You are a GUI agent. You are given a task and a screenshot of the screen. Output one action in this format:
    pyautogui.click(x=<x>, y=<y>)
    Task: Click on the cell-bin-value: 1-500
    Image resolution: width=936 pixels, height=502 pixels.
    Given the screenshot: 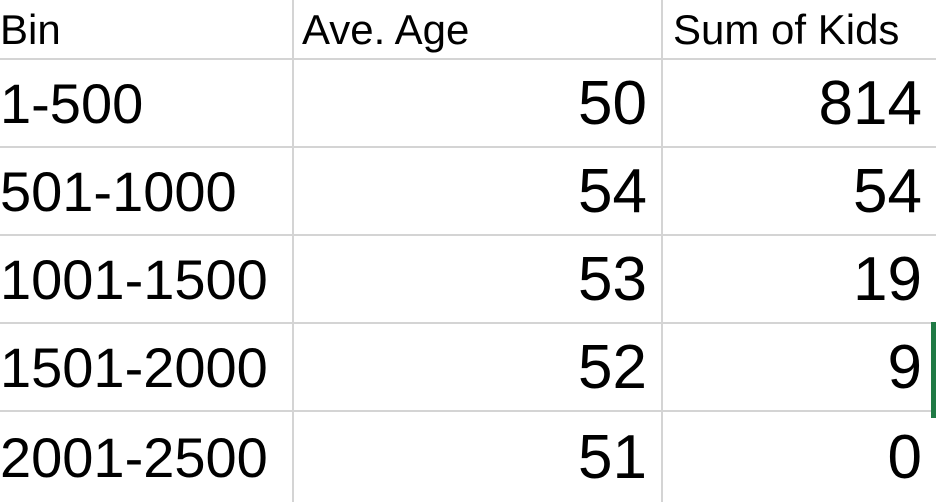 What is the action you would take?
    pyautogui.click(x=72, y=103)
    